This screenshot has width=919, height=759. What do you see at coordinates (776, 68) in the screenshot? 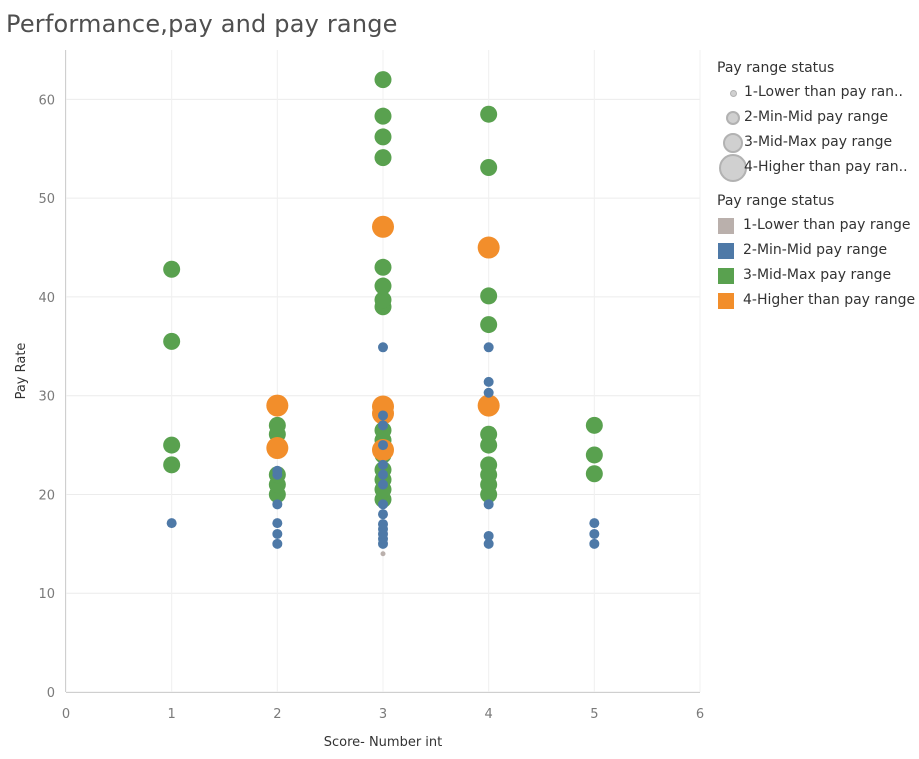
I see `size-legend-title: Pay range status` at bounding box center [776, 68].